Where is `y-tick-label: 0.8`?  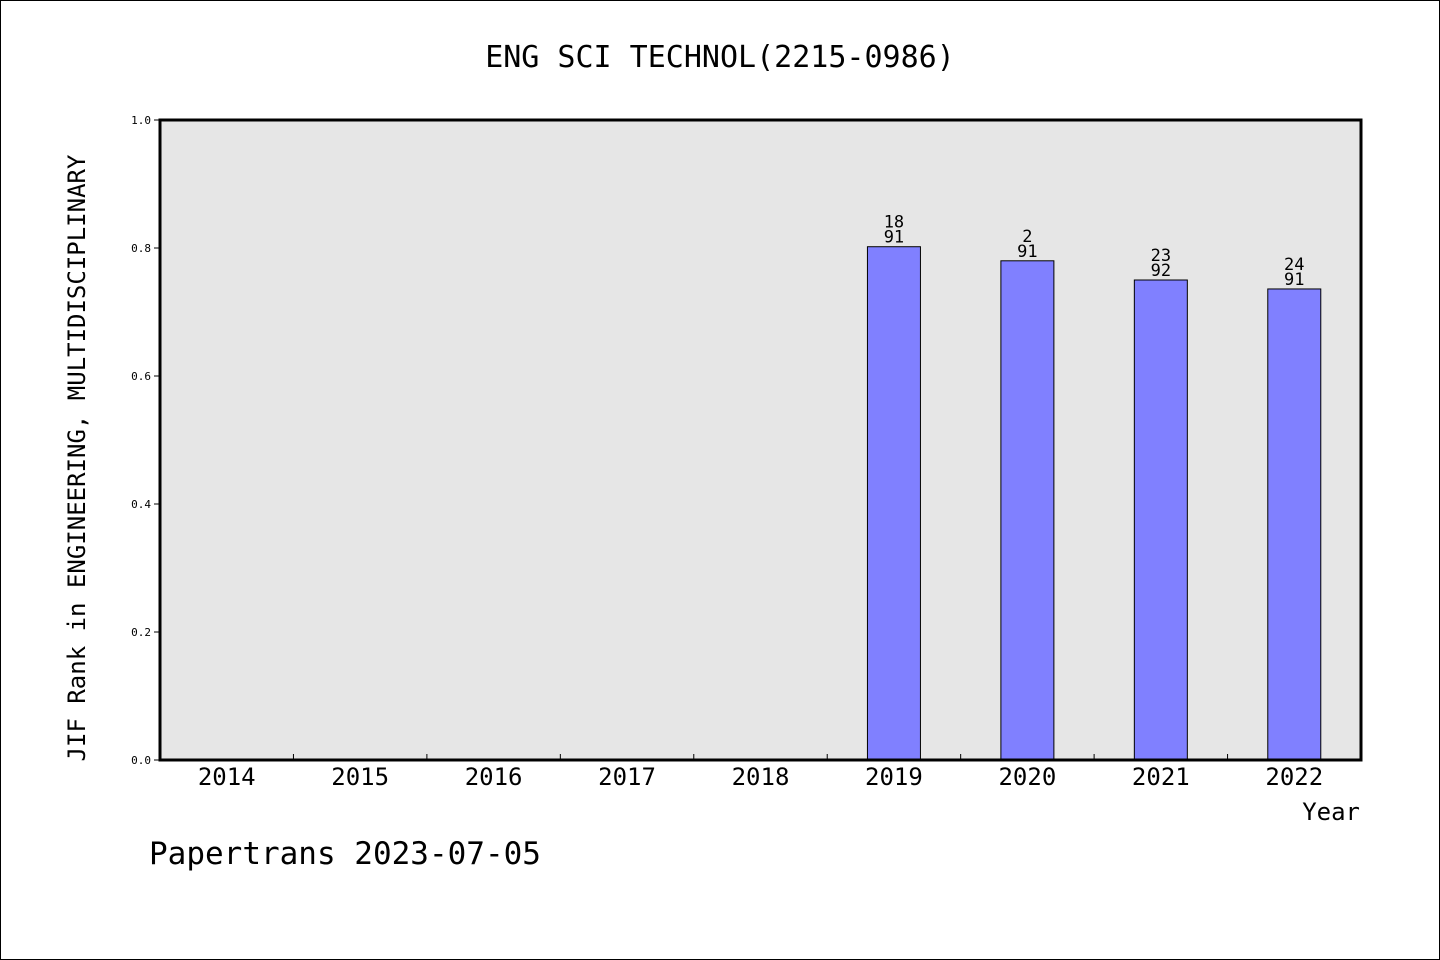
y-tick-label: 0.8 is located at coordinates (141, 248).